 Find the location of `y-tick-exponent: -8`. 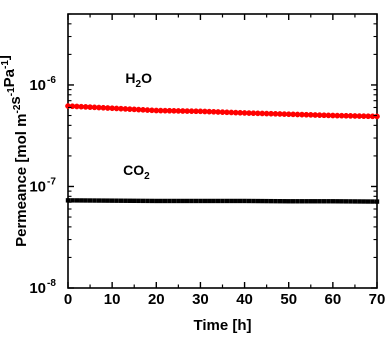

y-tick-exponent: -8 is located at coordinates (51, 283).